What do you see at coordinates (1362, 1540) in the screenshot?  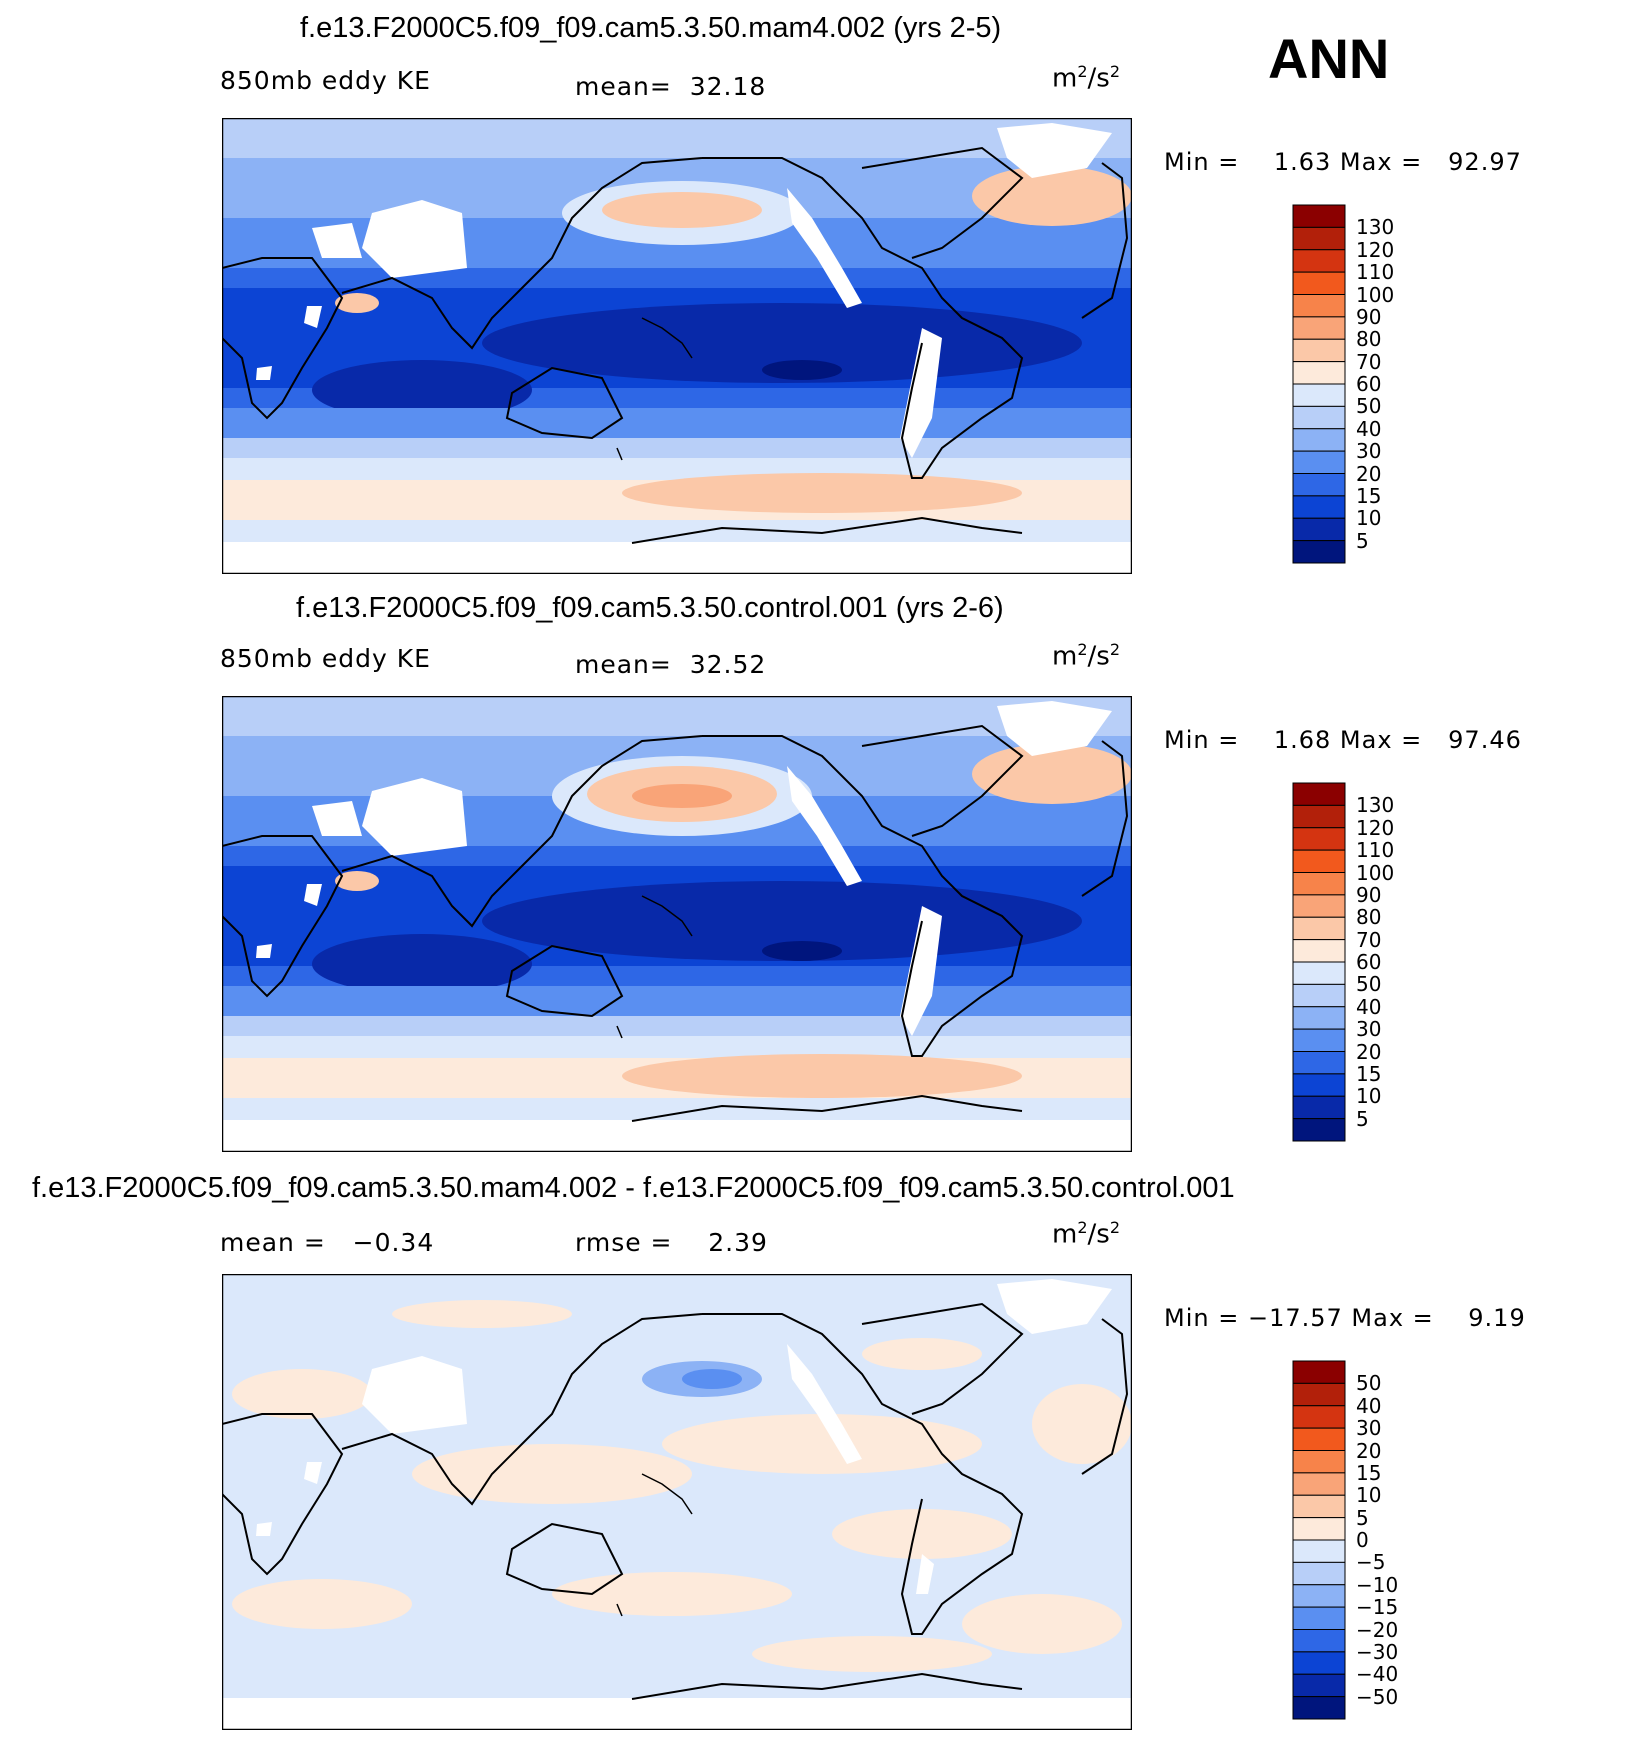 I see `colorbar-tick-label: 0` at bounding box center [1362, 1540].